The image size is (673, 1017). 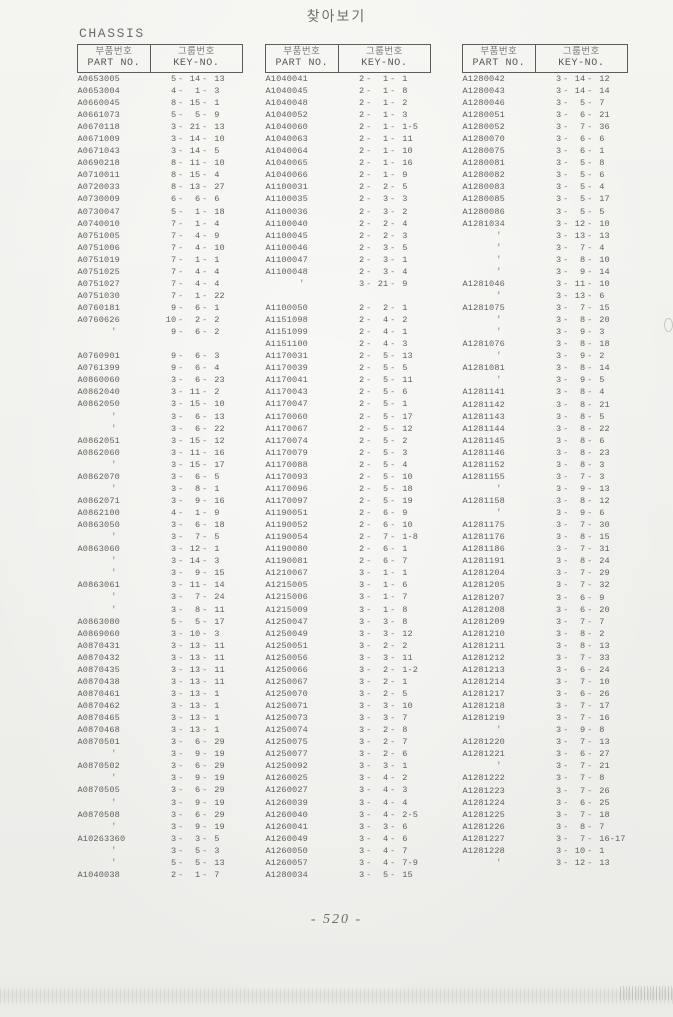 What do you see at coordinates (348, 187) in the screenshot?
I see `table-row: A1100031 2-2-5` at bounding box center [348, 187].